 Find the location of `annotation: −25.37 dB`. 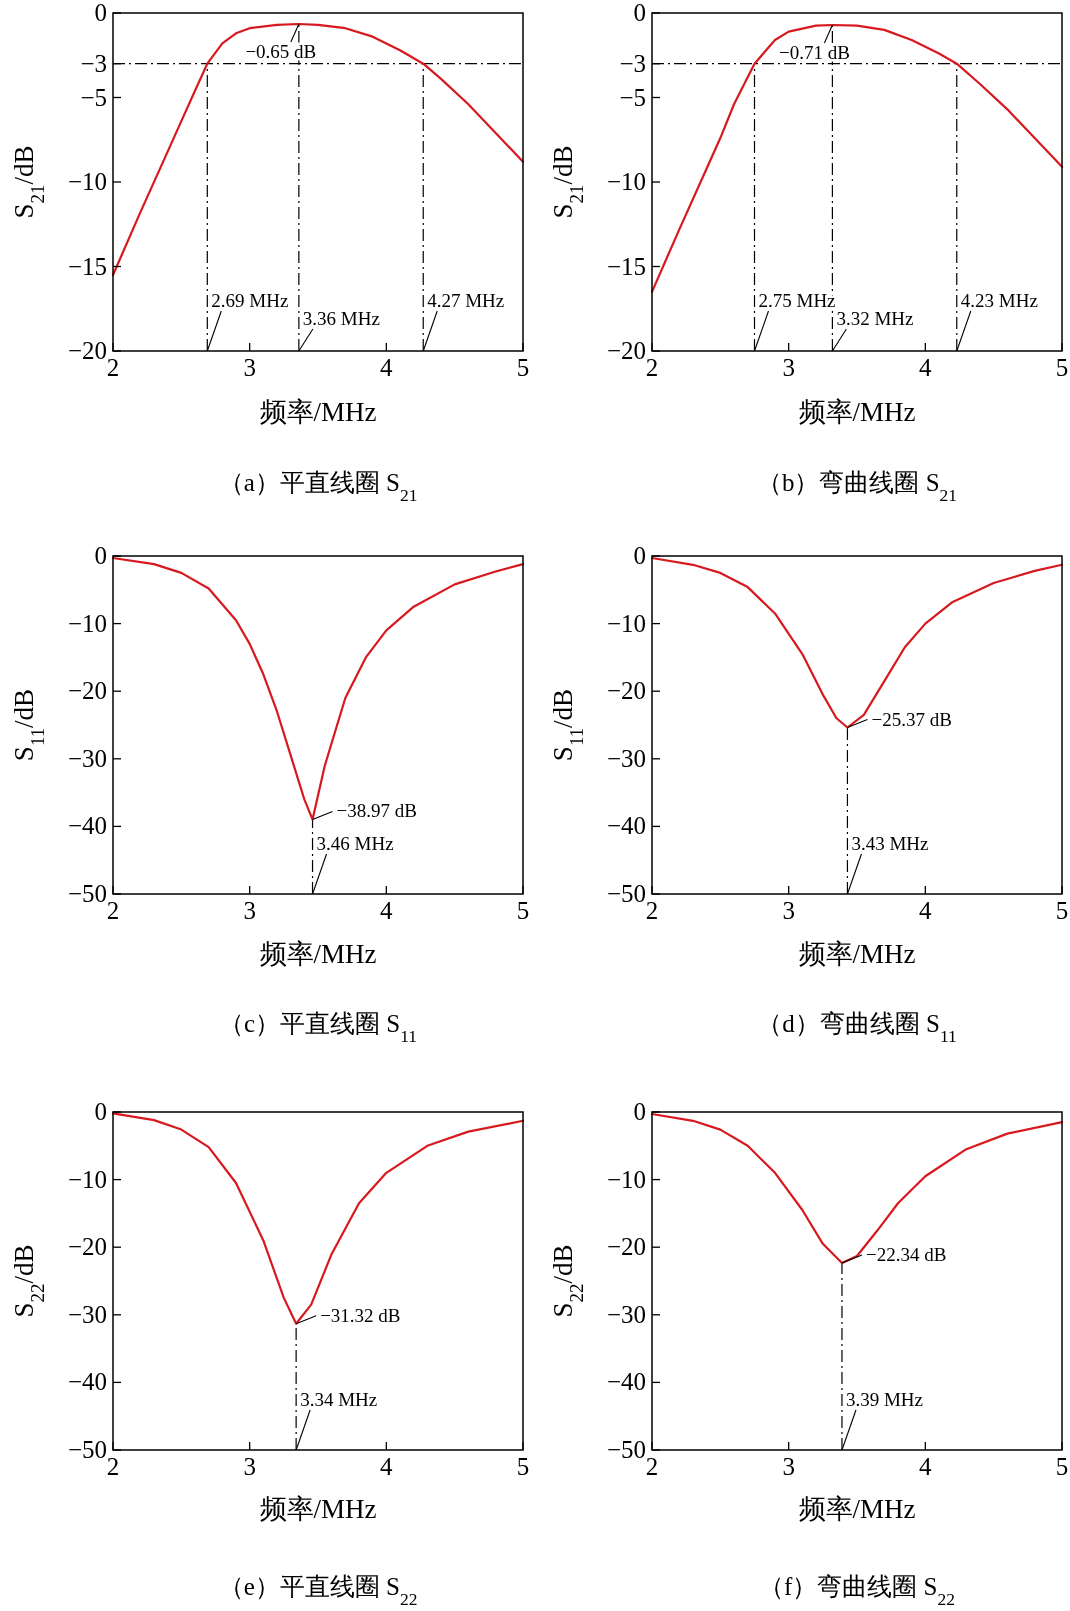

annotation: −25.37 dB is located at coordinates (911, 719).